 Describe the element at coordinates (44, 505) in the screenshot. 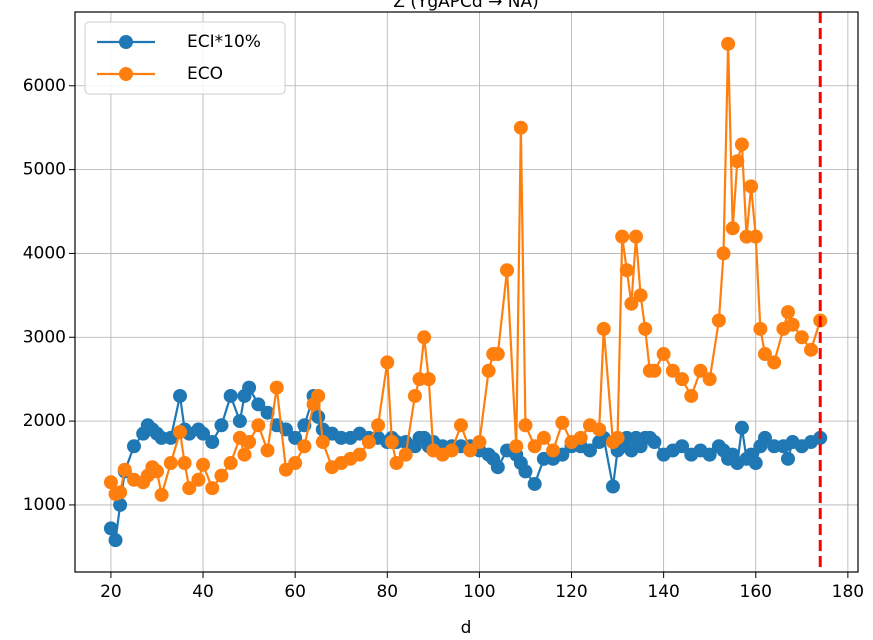

I see `y-tick-label: 1000` at that location.